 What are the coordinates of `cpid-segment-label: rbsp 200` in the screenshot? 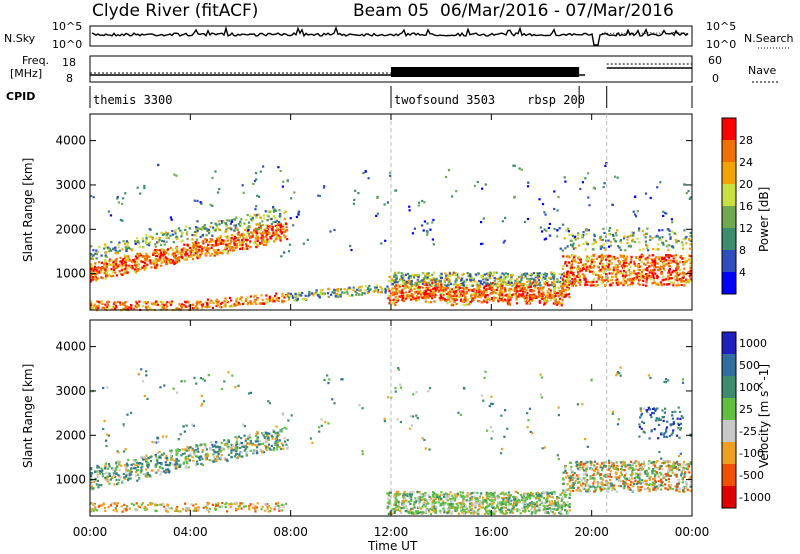 It's located at (556, 100).